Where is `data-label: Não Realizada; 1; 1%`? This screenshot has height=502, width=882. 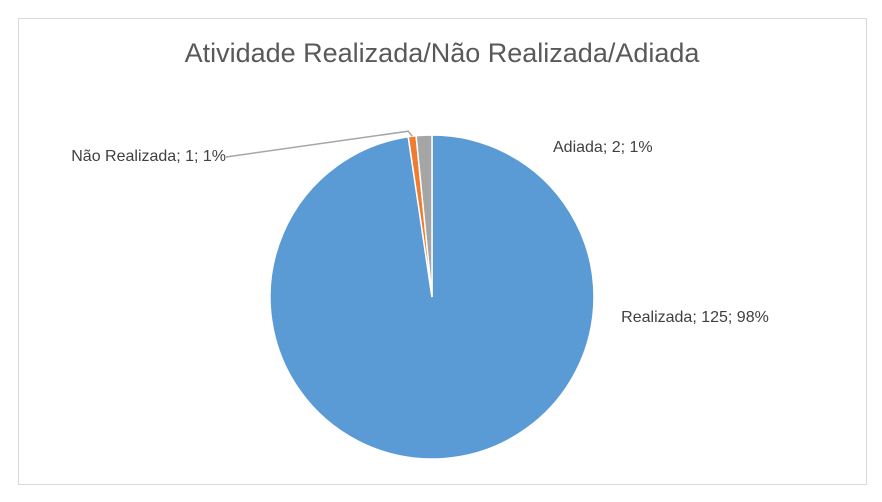 data-label: Não Realizada; 1; 1% is located at coordinates (148, 156).